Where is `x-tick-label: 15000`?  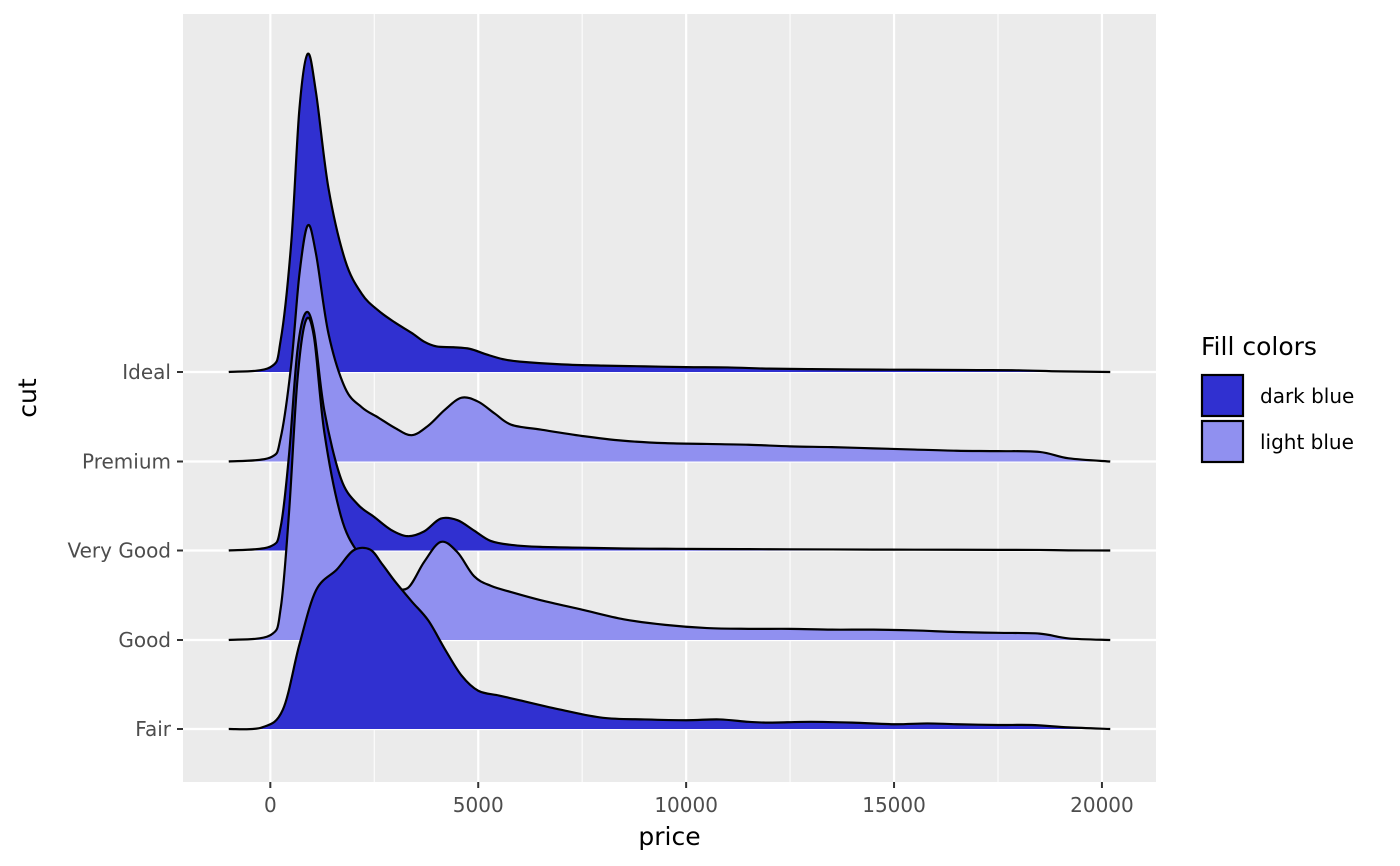
x-tick-label: 15000 is located at coordinates (894, 805).